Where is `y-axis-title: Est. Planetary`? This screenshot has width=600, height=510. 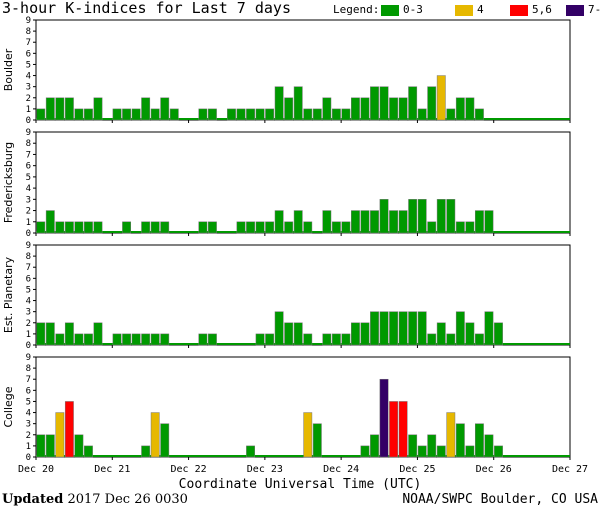
y-axis-title: Est. Planetary is located at coordinates (8, 294).